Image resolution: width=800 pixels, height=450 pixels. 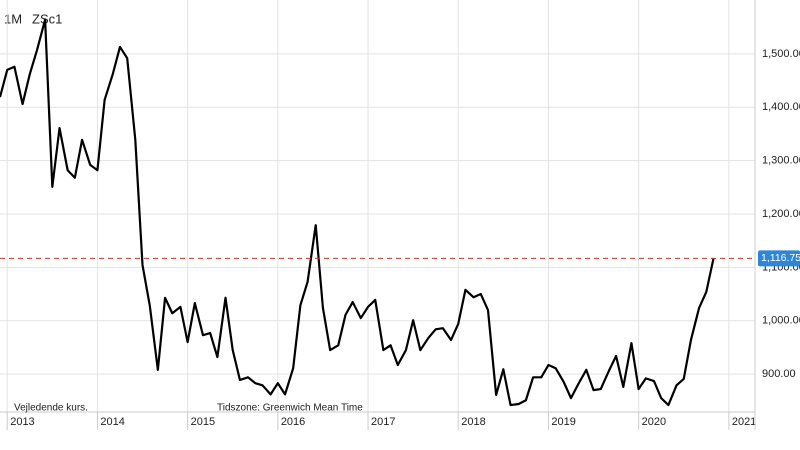 What do you see at coordinates (13, 18) in the screenshot?
I see `interval: 1M` at bounding box center [13, 18].